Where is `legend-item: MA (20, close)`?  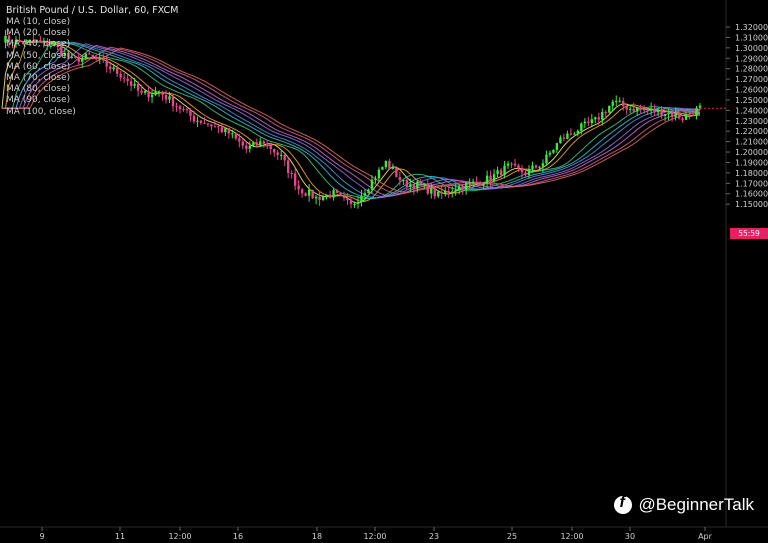 legend-item: MA (20, close) is located at coordinates (38, 33).